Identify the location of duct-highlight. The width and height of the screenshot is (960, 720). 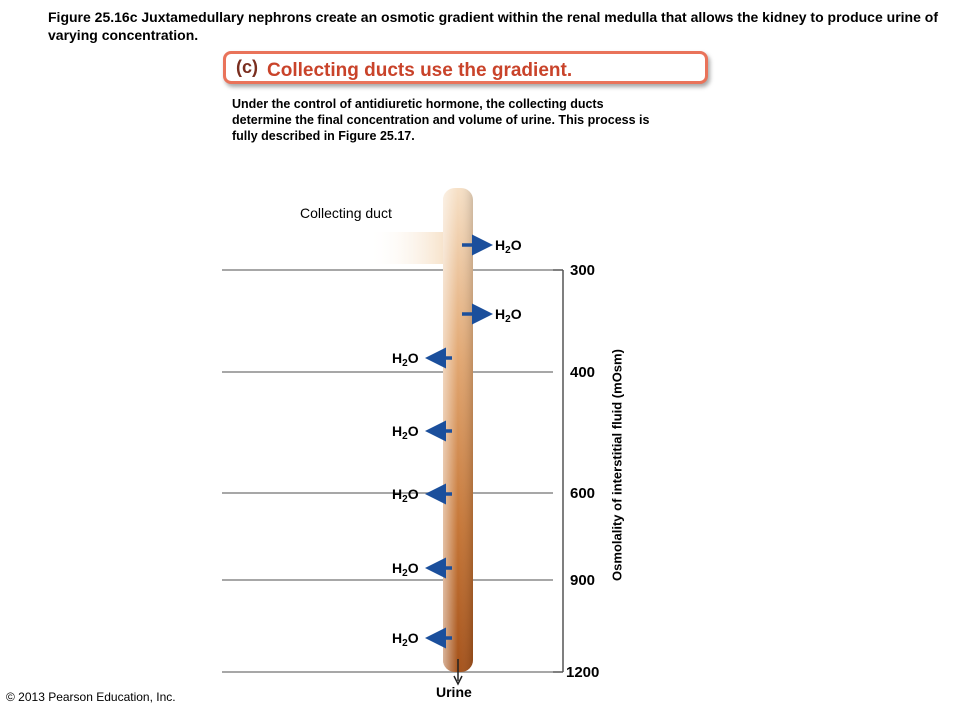
(458, 430).